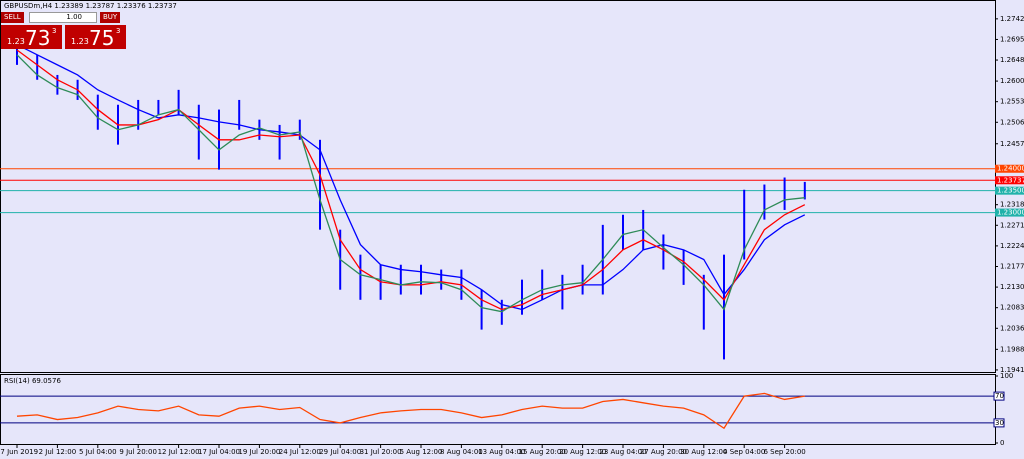  I want to click on lot-input: 1.00, so click(63, 17).